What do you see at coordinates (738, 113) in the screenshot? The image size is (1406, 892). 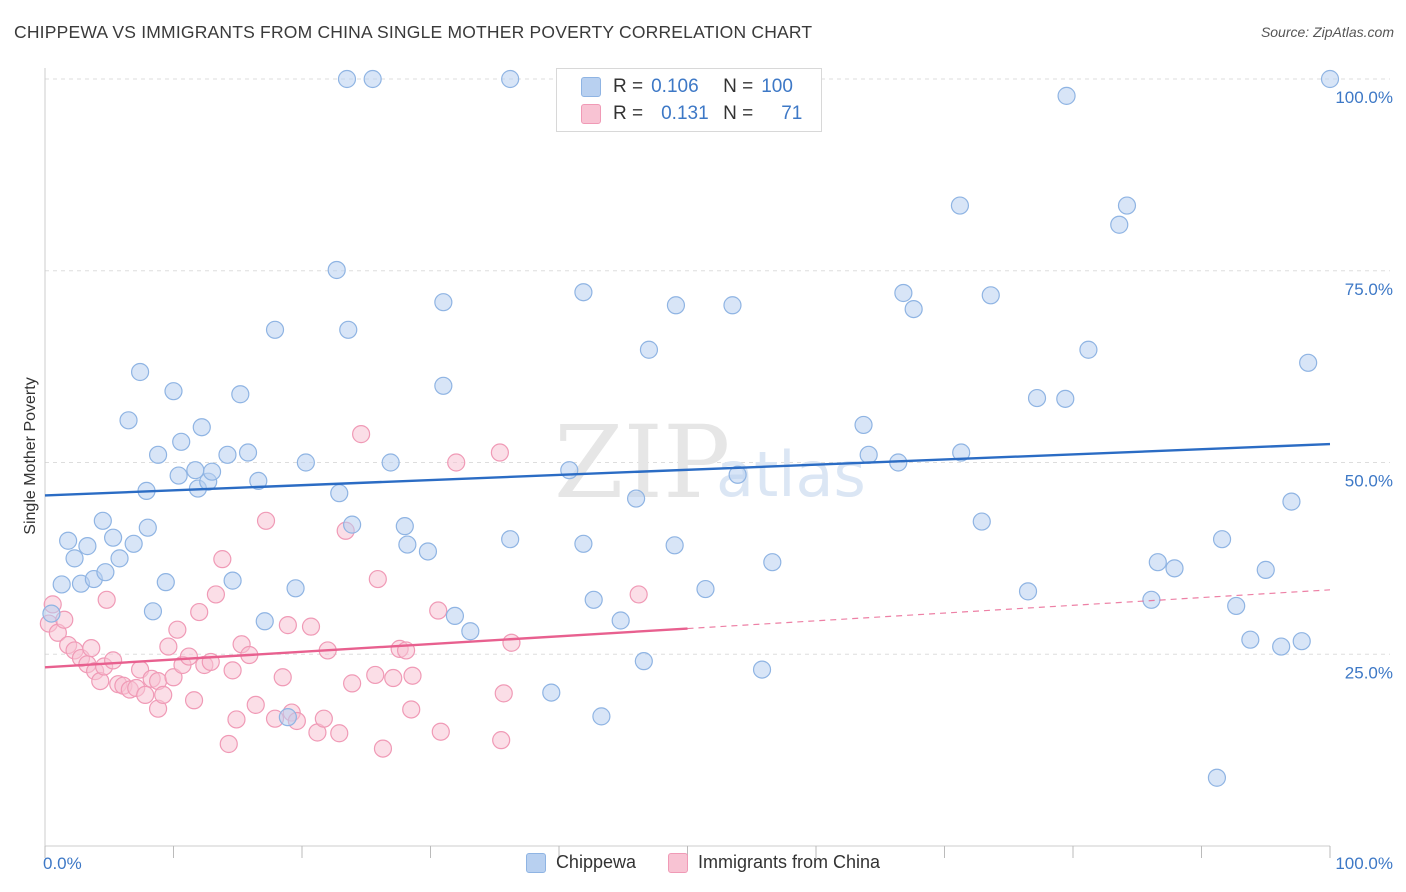 I see `legend-n-label: N =` at bounding box center [738, 113].